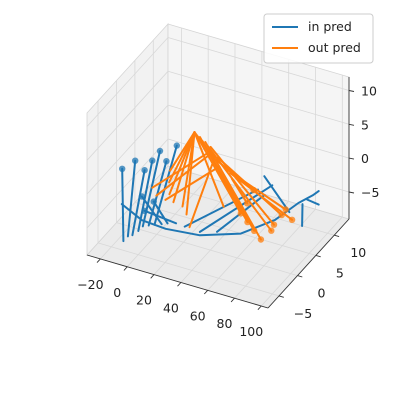 This screenshot has width=407, height=400. What do you see at coordinates (171, 308) in the screenshot?
I see `x-axis-tick-label: 40` at bounding box center [171, 308].